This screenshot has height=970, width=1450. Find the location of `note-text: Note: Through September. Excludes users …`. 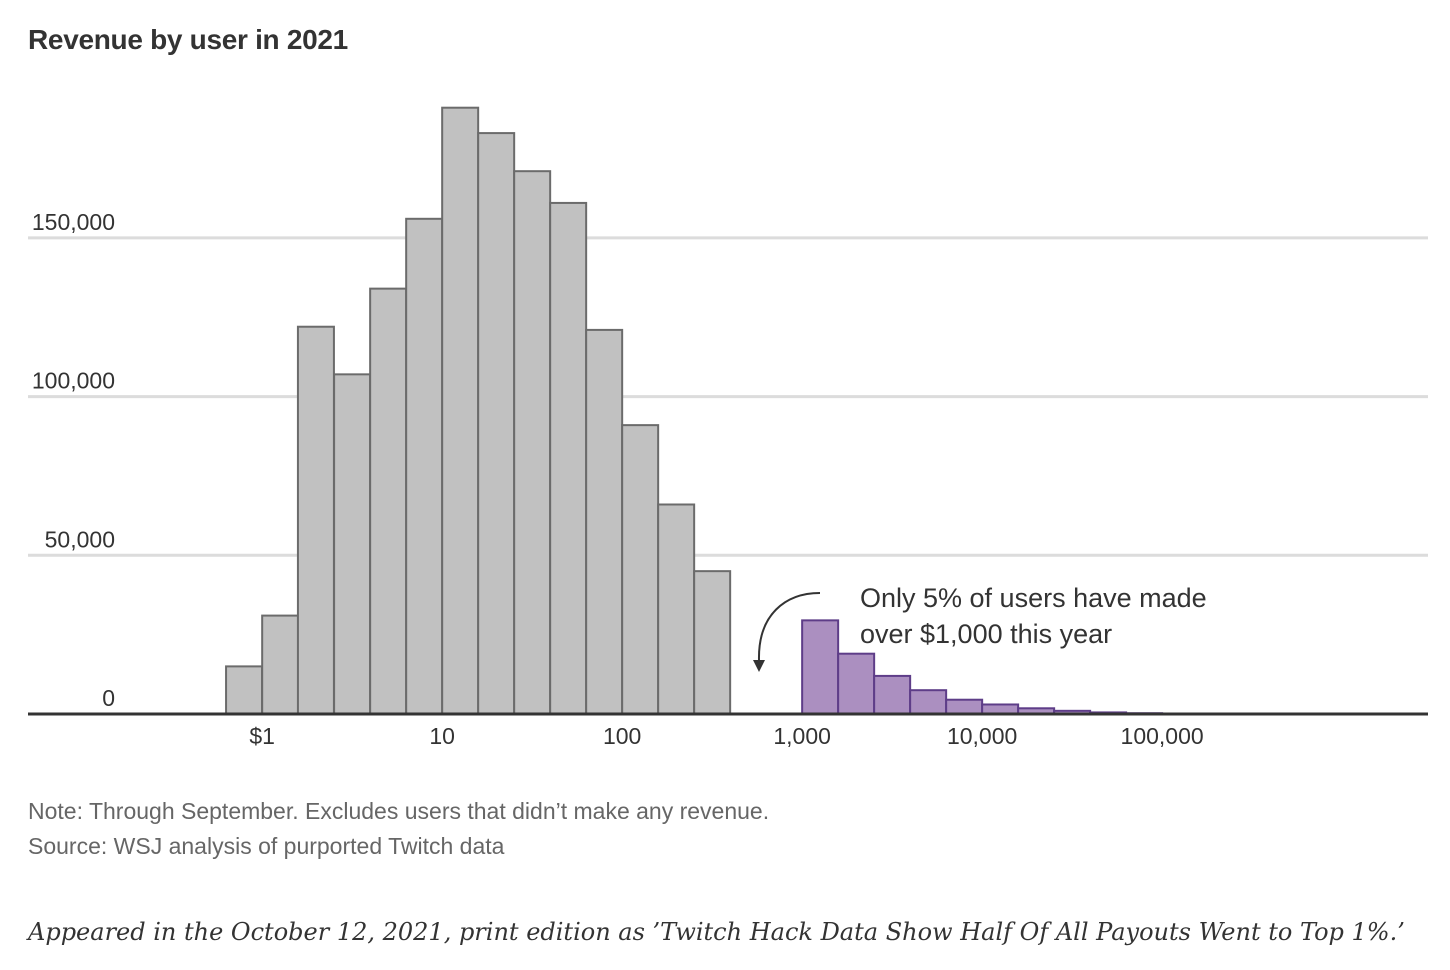

note-text: Note: Through September. Excludes users … is located at coordinates (399, 811).